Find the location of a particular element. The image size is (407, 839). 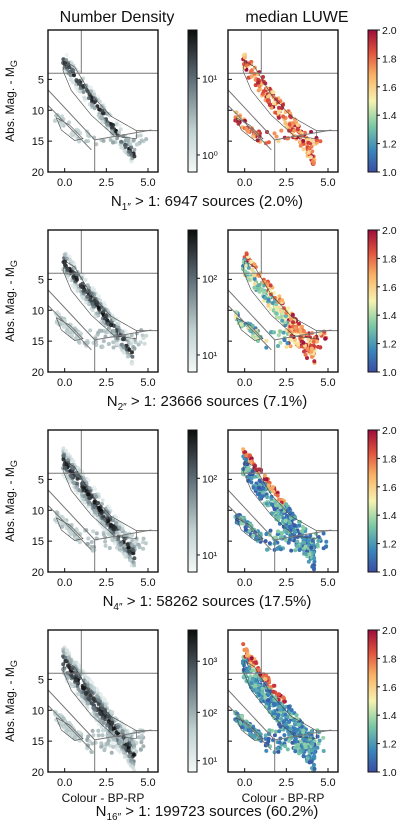

colorbar-tick-label: 1.4 is located at coordinates (389, 516).